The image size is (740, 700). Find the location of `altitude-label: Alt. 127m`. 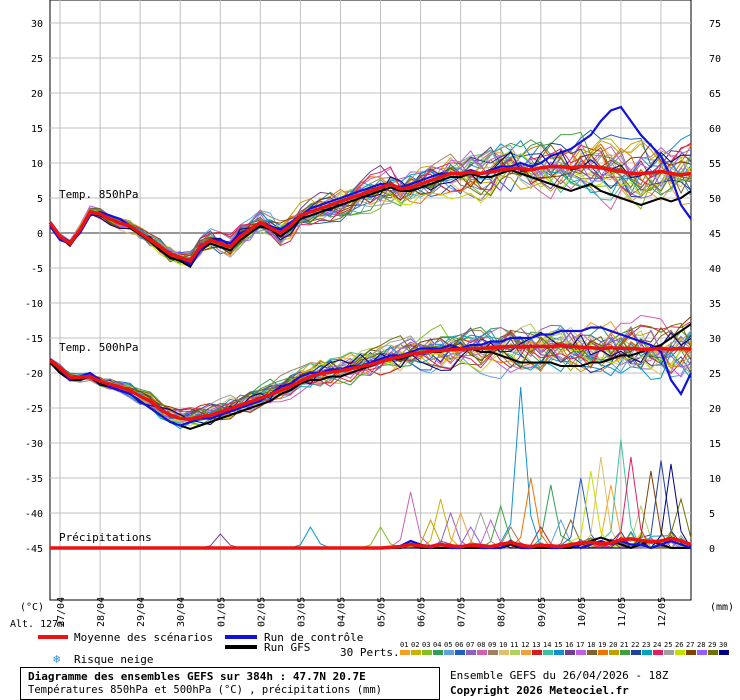

altitude-label: Alt. 127m is located at coordinates (37, 624).